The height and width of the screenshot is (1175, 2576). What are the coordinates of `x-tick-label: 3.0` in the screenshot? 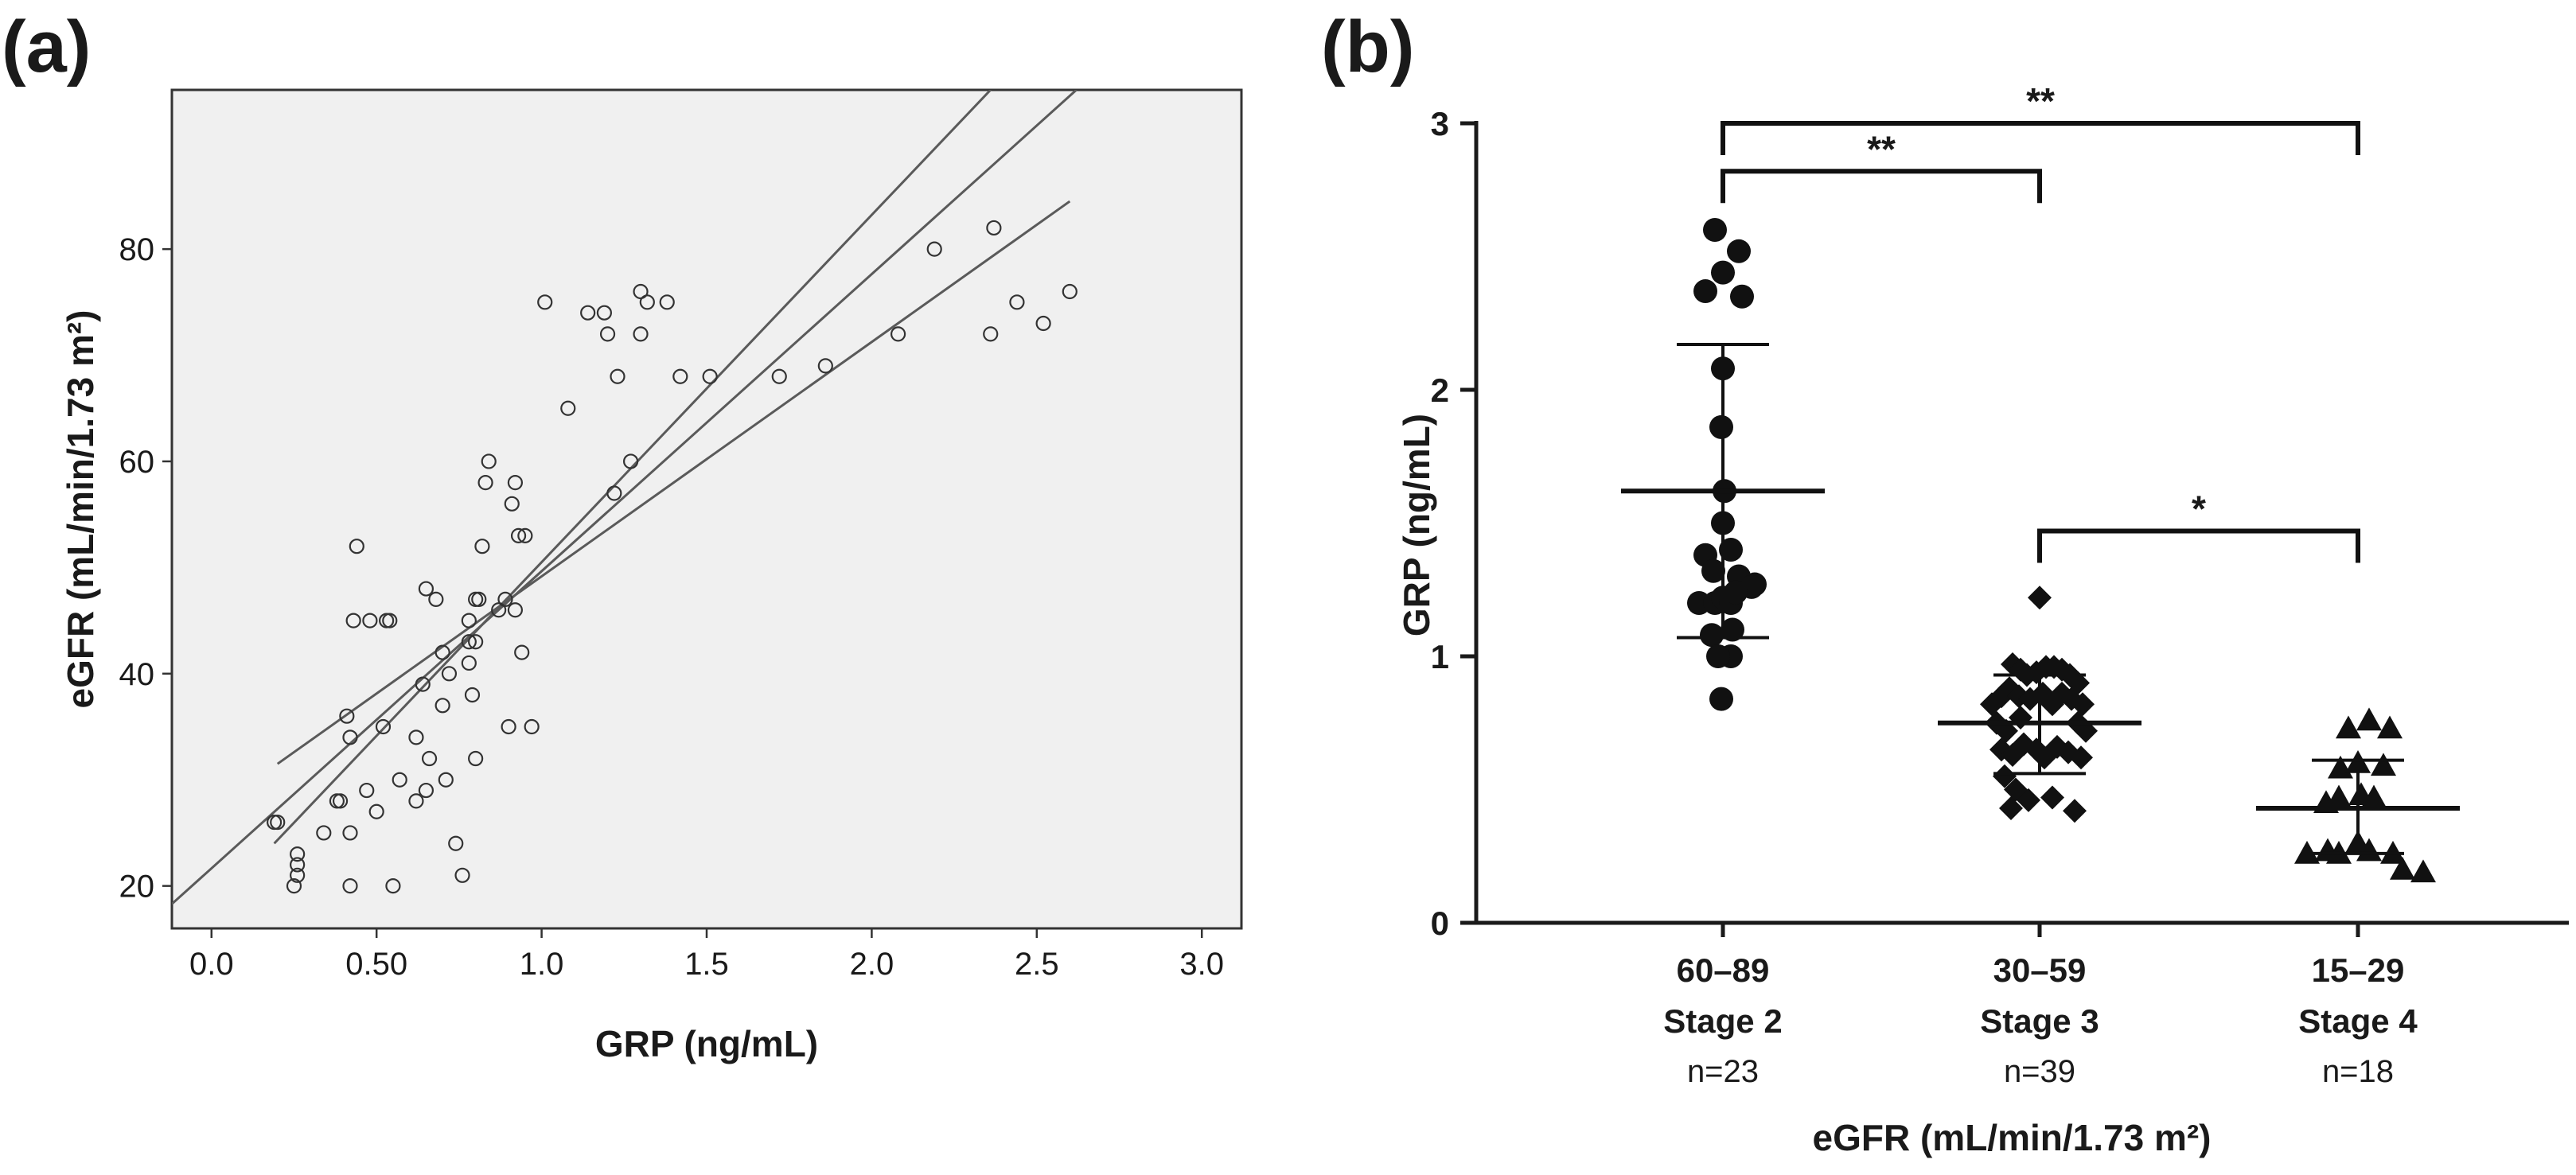 It's located at (1201, 964).